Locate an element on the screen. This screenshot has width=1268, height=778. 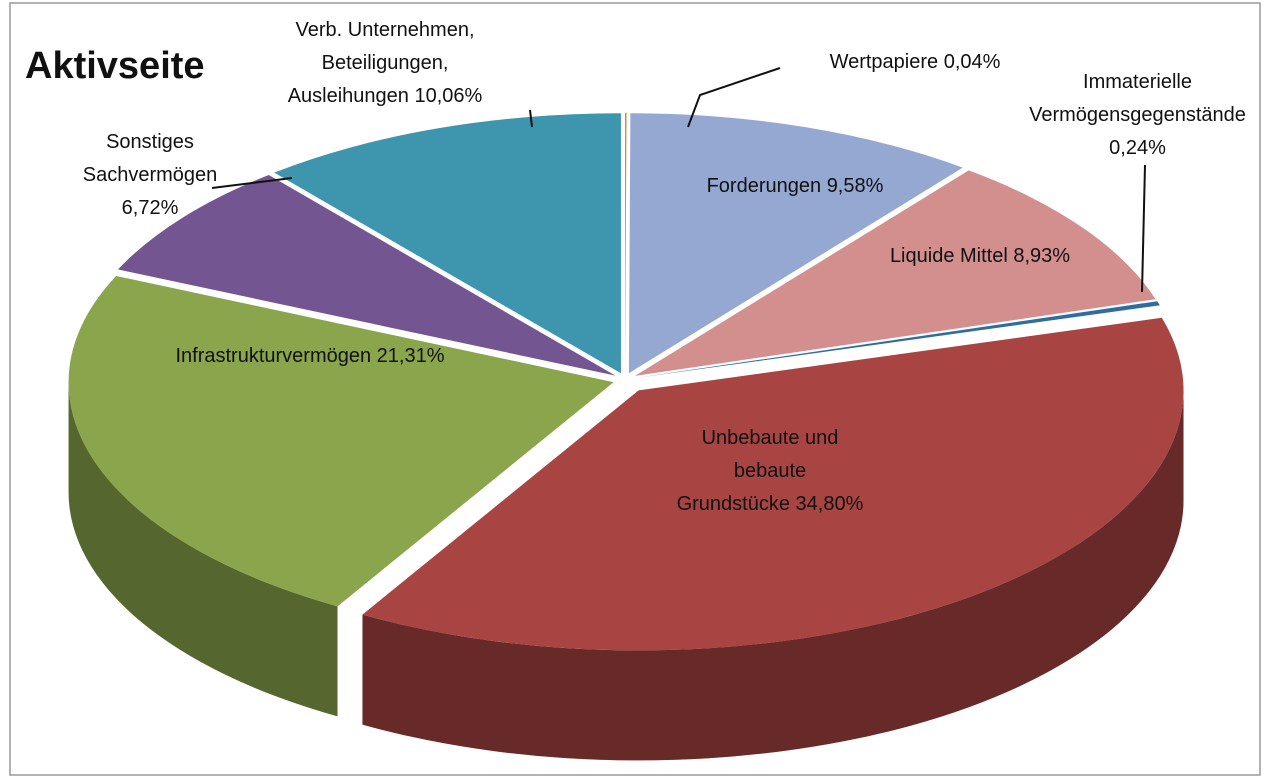
data-label: Forderungen 9,58% is located at coordinates (795, 186).